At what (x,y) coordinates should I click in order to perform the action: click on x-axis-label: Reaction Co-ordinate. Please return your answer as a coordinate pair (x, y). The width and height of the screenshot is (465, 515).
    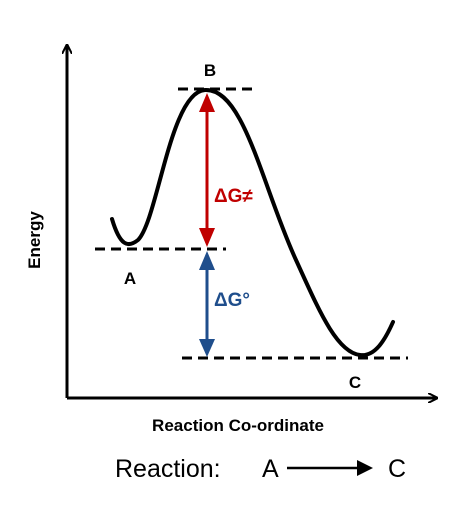
    Looking at the image, I should click on (238, 425).